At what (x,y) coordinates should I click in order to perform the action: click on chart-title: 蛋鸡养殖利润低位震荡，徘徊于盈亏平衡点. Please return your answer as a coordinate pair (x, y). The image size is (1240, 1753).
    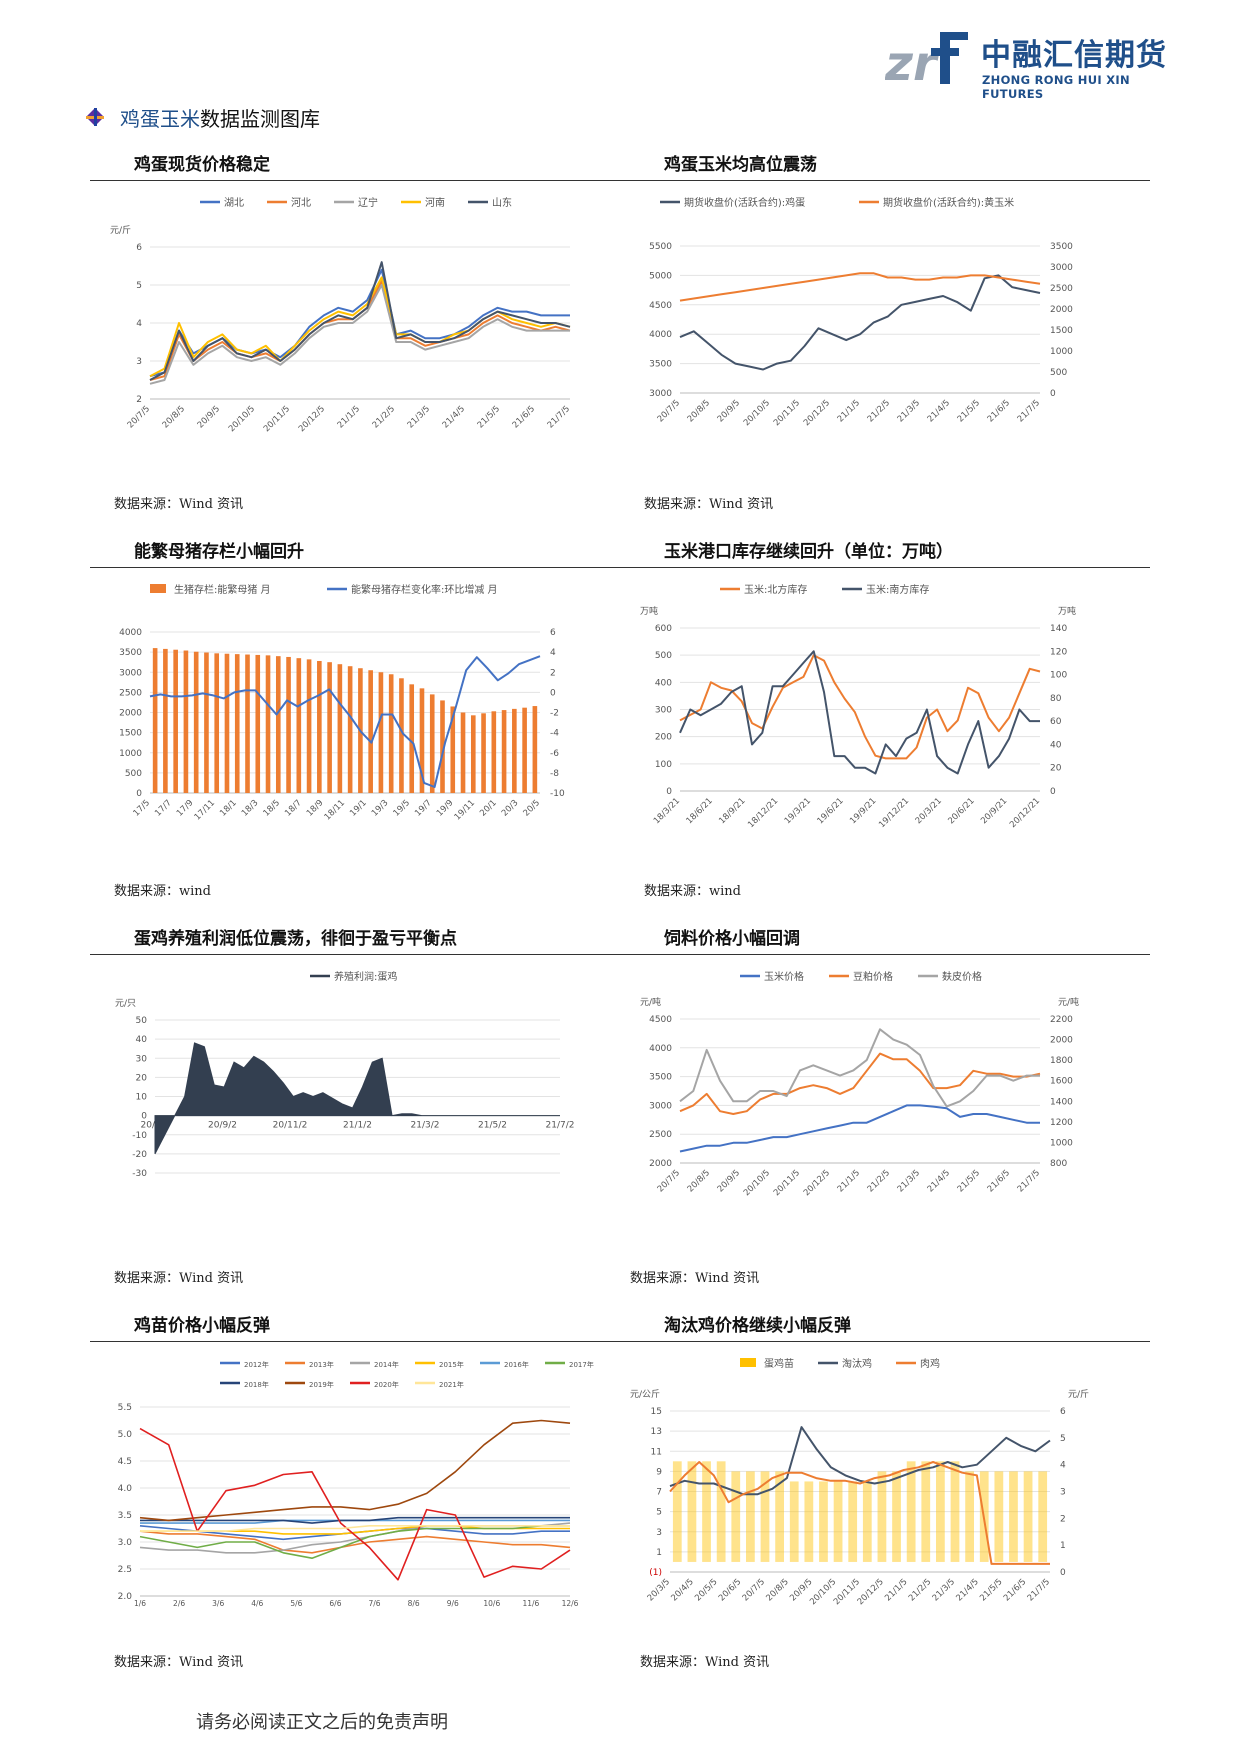
    Looking at the image, I should click on (295, 939).